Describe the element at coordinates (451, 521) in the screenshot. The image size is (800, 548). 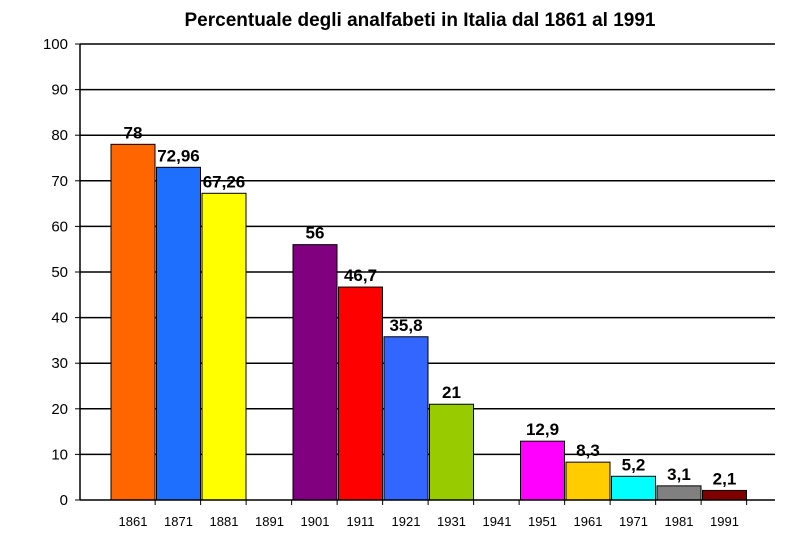
I see `x-tick-label: 1931` at that location.